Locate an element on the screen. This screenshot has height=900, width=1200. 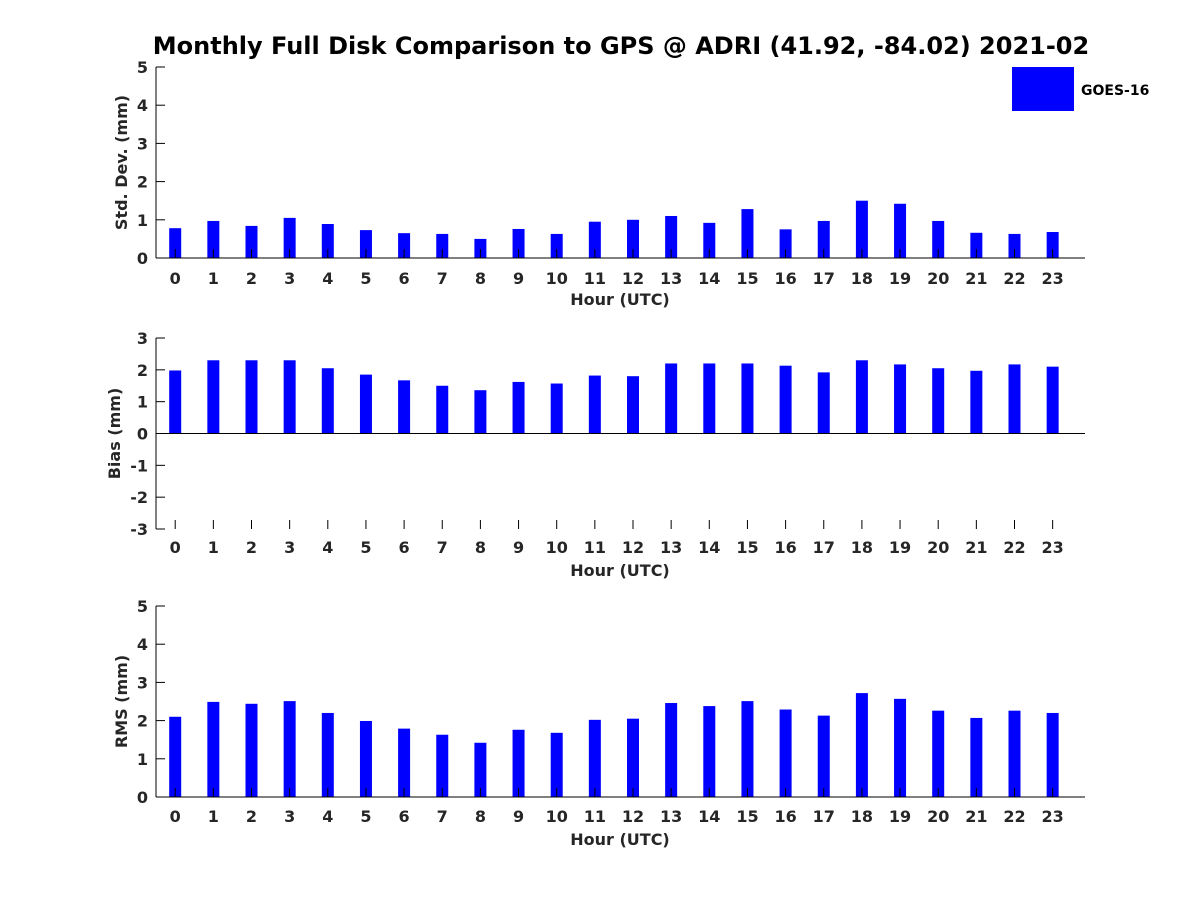
x-tick-label-std-dev: 15 is located at coordinates (747, 278).